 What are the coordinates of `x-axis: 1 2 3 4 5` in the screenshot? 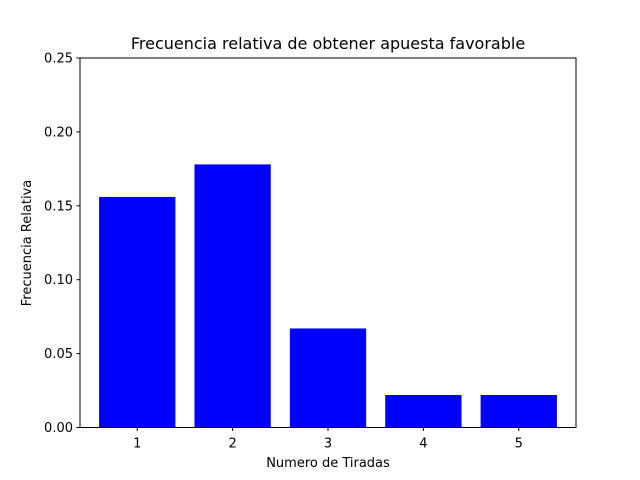 It's located at (328, 439).